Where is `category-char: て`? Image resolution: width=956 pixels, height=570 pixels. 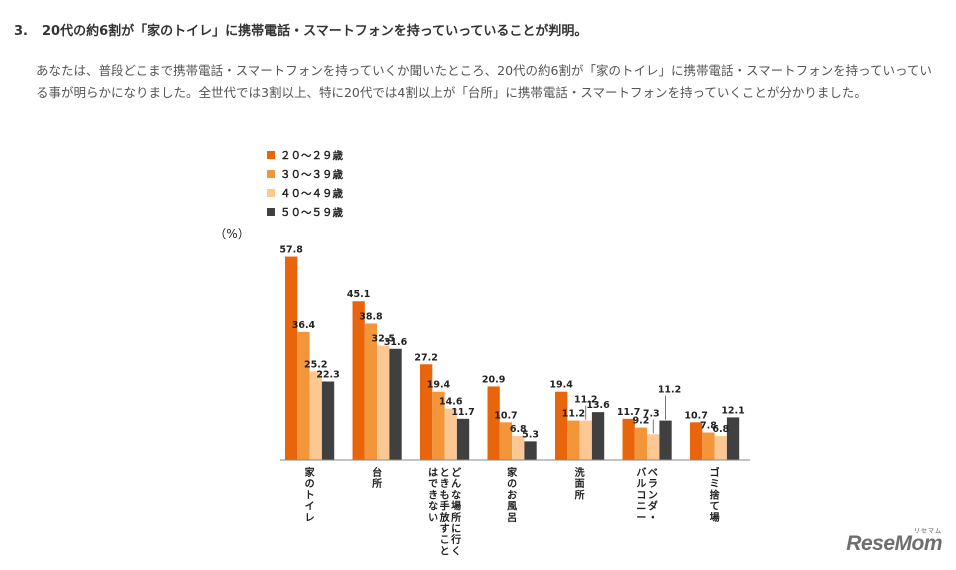
category-char: て is located at coordinates (715, 507).